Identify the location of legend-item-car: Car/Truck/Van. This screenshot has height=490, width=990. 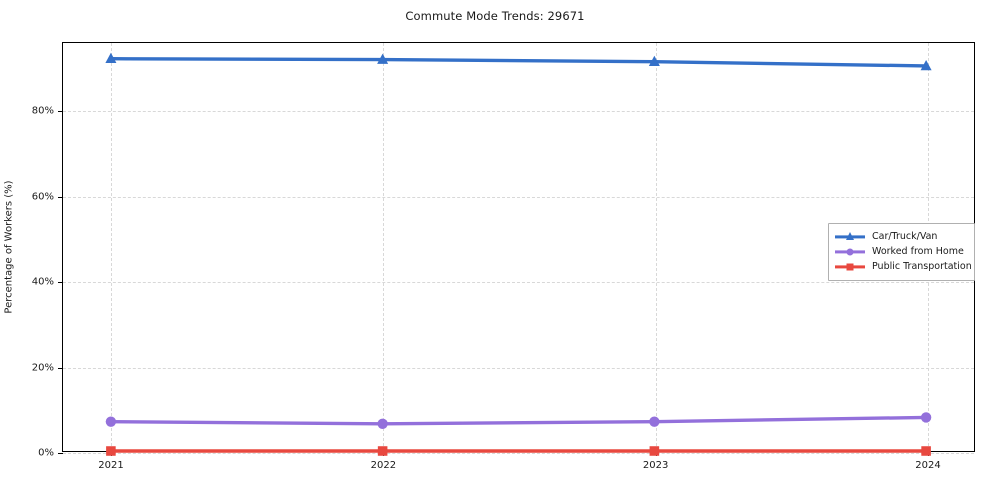
(901, 236).